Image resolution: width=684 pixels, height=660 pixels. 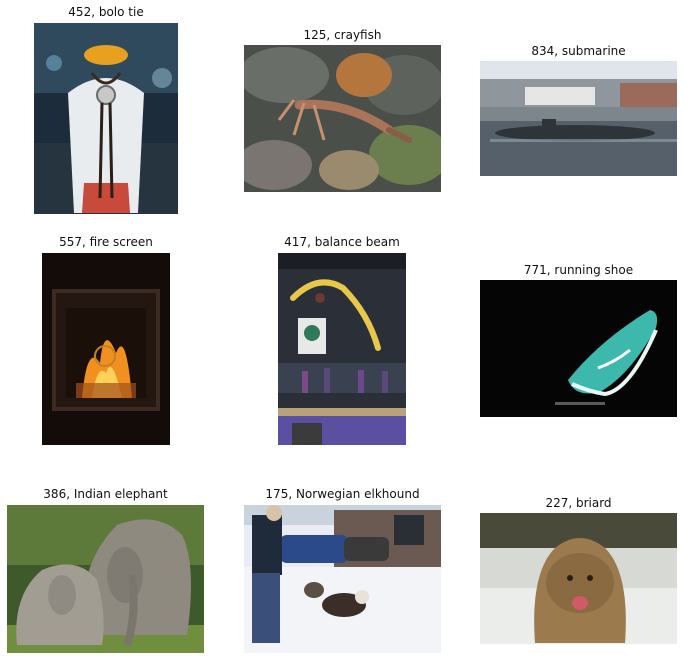 I want to click on caption: 771, running shoe, so click(x=578, y=270).